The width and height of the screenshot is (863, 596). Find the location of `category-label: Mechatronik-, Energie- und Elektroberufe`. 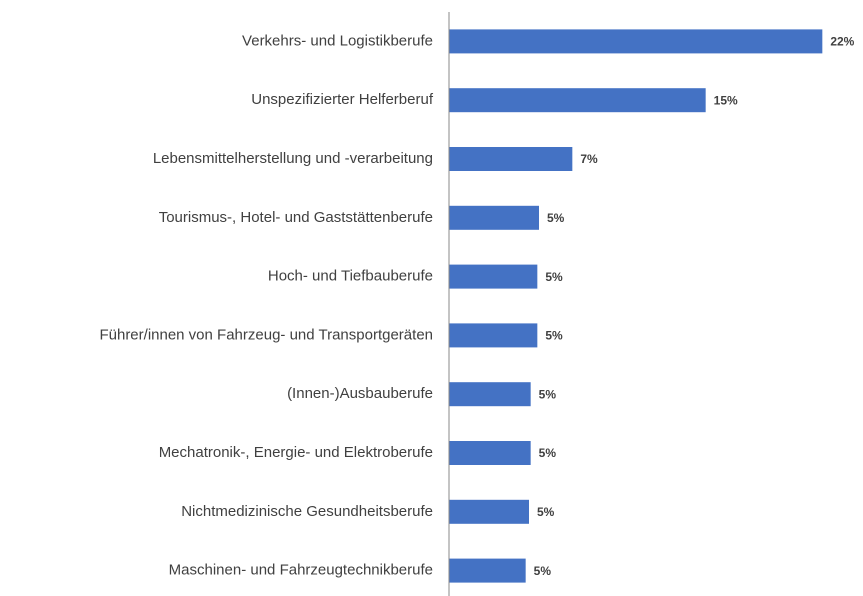

category-label: Mechatronik-, Energie- und Elektroberufe is located at coordinates (296, 452).